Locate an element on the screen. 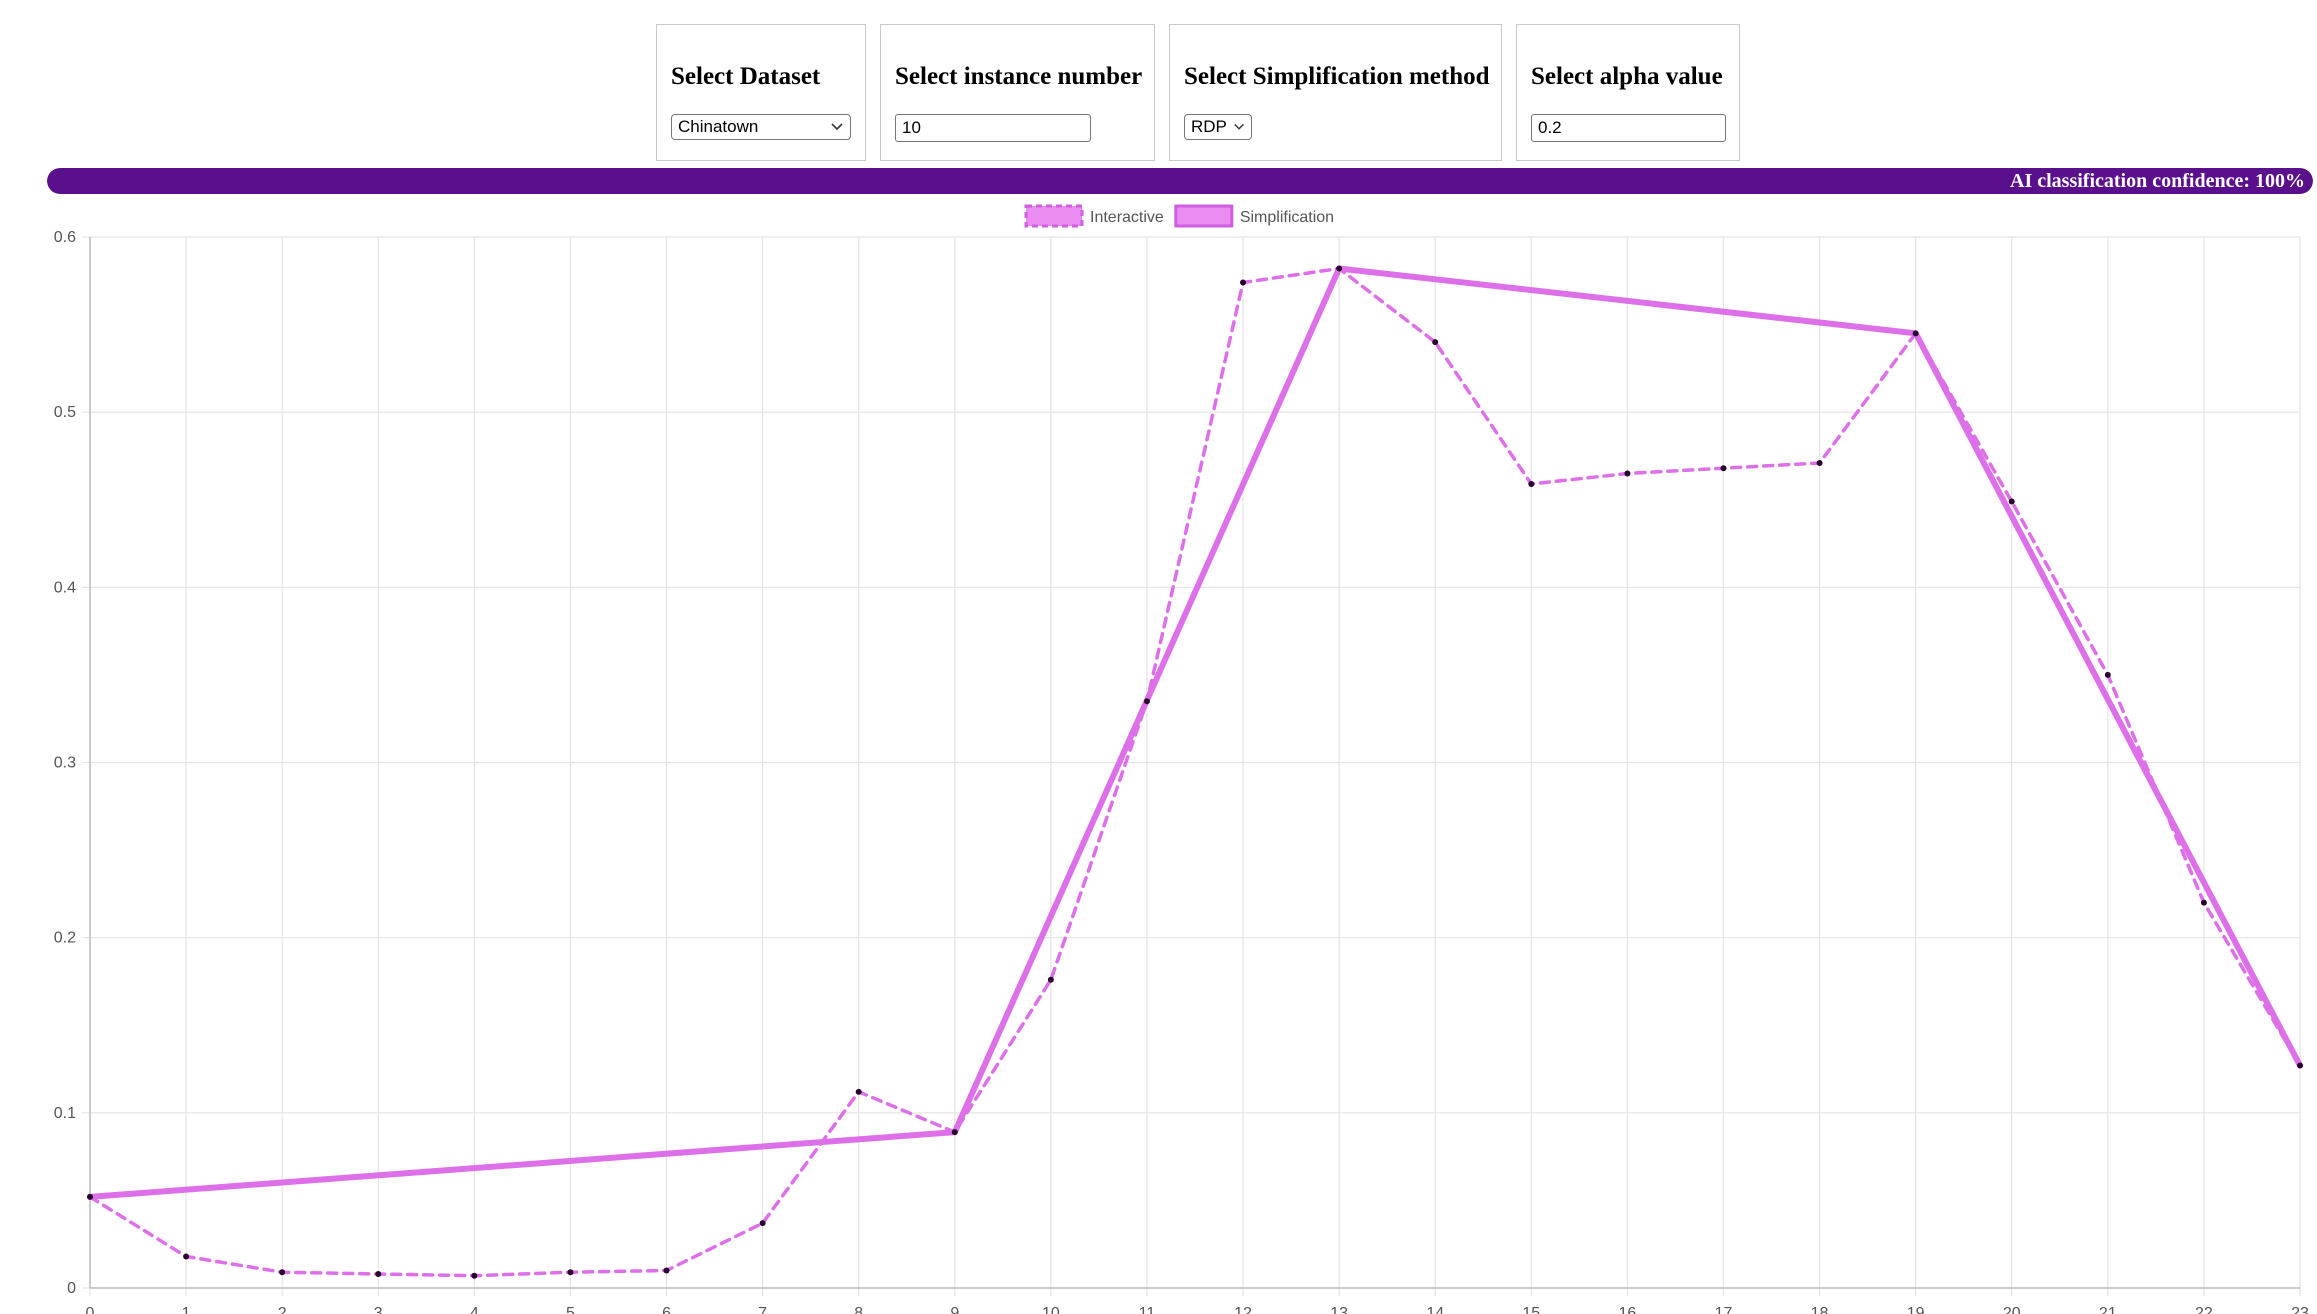 Image resolution: width=2317 pixels, height=1314 pixels. x-tick-label: 3 is located at coordinates (378, 1309).